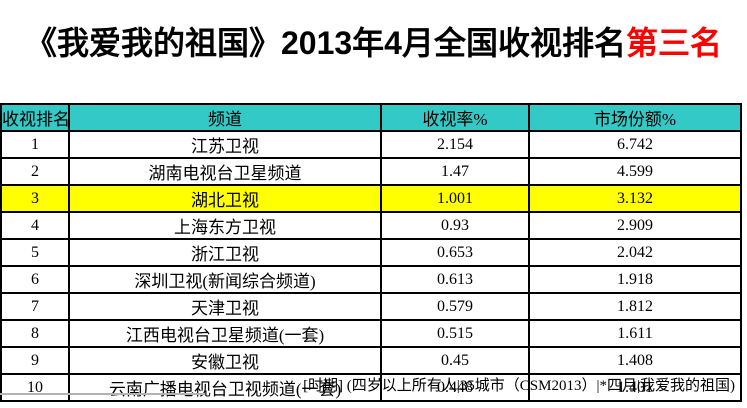 This screenshot has height=408, width=747. What do you see at coordinates (455, 198) in the screenshot?
I see `cell-rating: 1.001` at bounding box center [455, 198].